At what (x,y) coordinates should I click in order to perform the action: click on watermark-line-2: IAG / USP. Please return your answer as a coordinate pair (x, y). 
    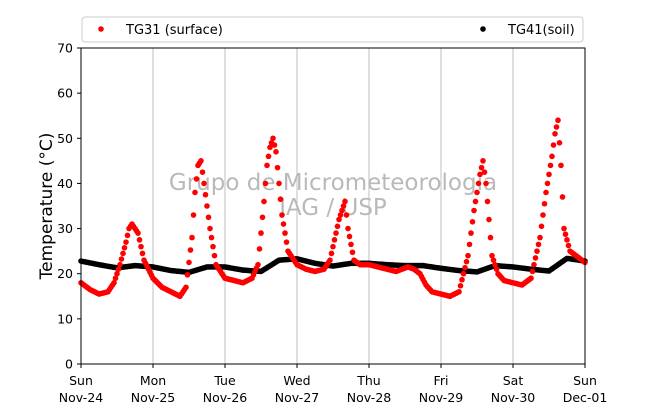
    Looking at the image, I should click on (333, 208).